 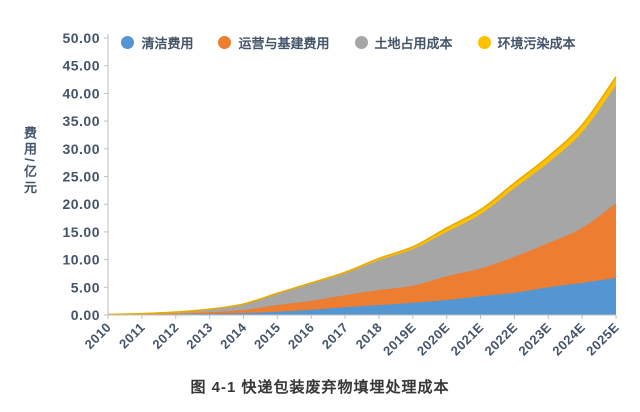 What do you see at coordinates (348, 42) in the screenshot?
I see `chart-legend: 清洁费用 运营与基建费用 土地占用成本 环境污染成本` at bounding box center [348, 42].